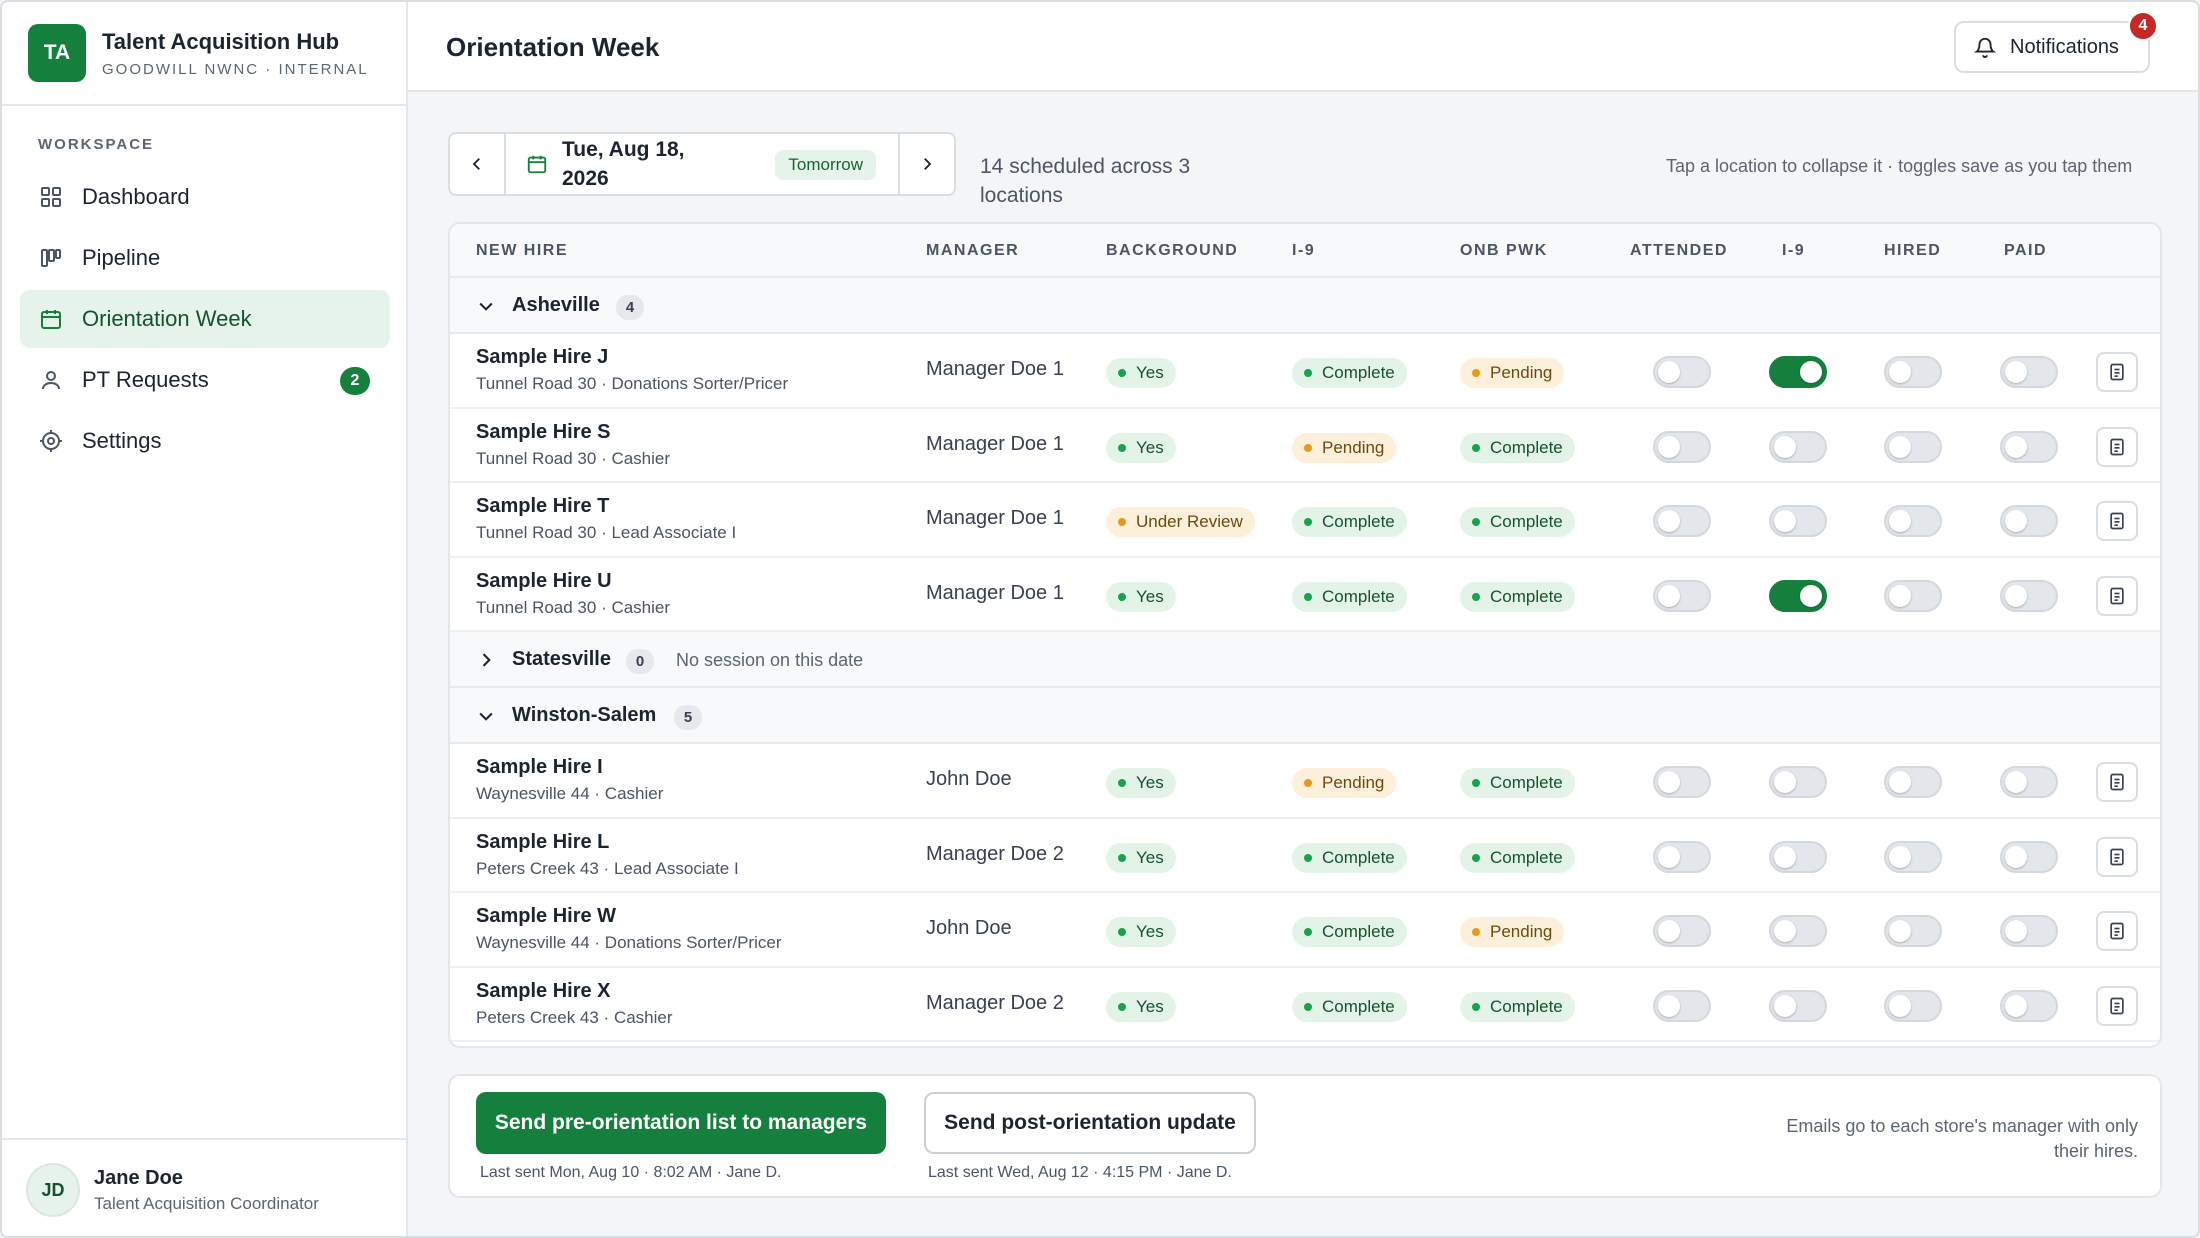 The image size is (2200, 1238). I want to click on i9-status-pill: Complete, so click(1349, 596).